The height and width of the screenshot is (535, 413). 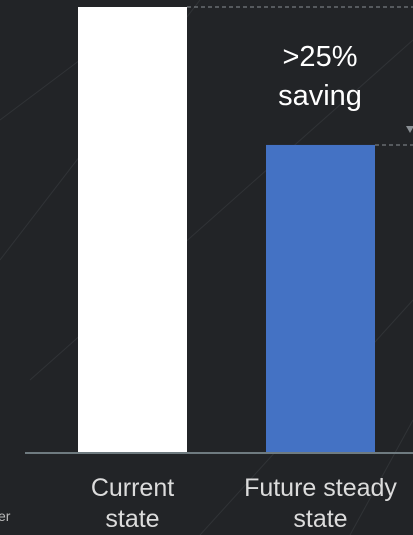 I want to click on x-tick-label: Future steady state, so click(x=320, y=503).